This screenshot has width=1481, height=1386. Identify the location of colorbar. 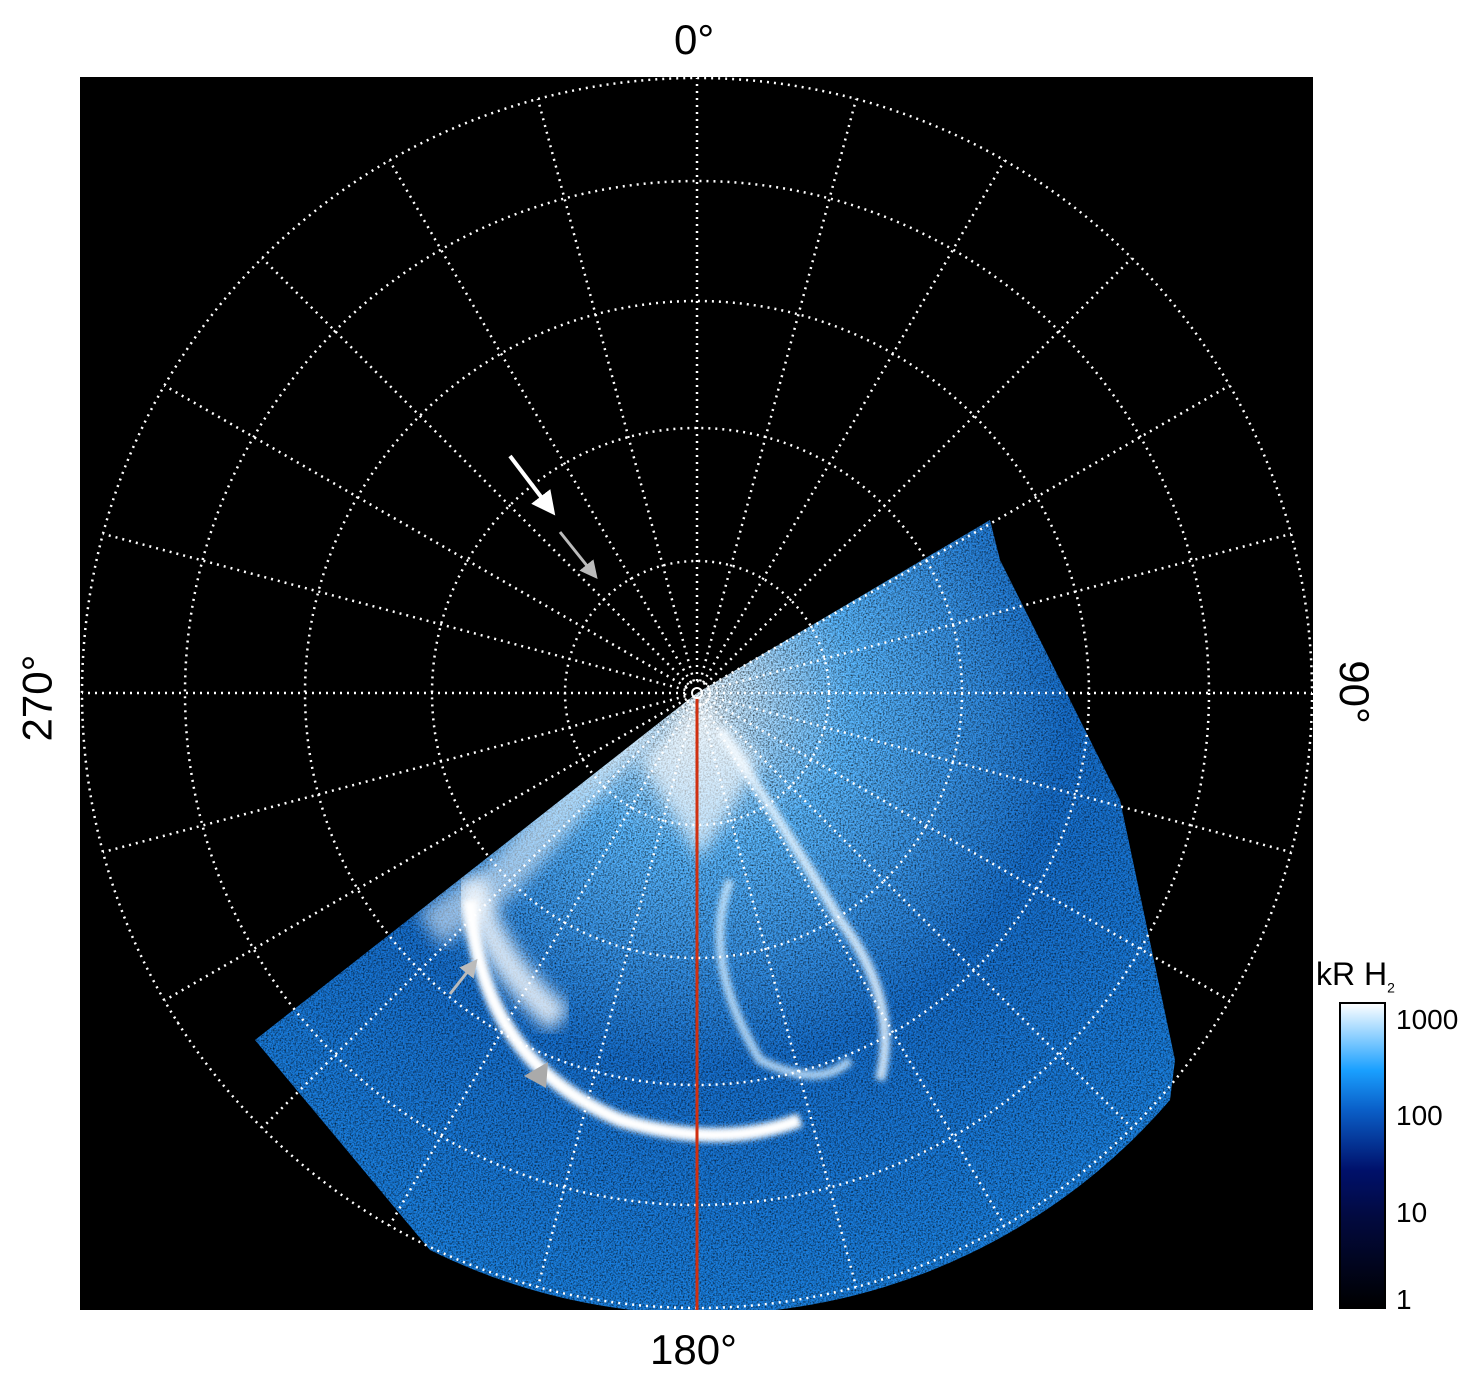
(1362, 1155).